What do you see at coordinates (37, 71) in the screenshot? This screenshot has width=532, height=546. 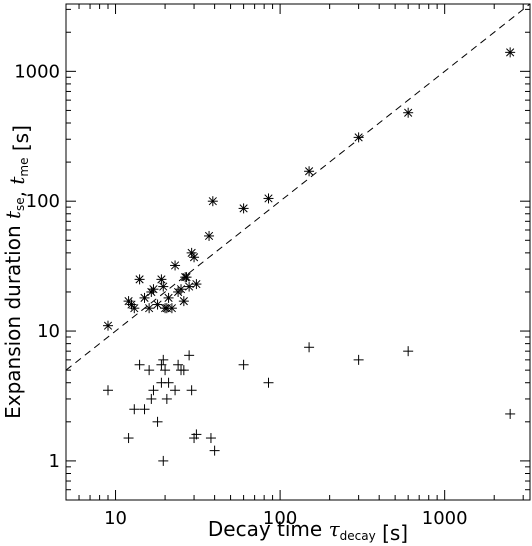 I see `y-tick-label: 1000` at bounding box center [37, 71].